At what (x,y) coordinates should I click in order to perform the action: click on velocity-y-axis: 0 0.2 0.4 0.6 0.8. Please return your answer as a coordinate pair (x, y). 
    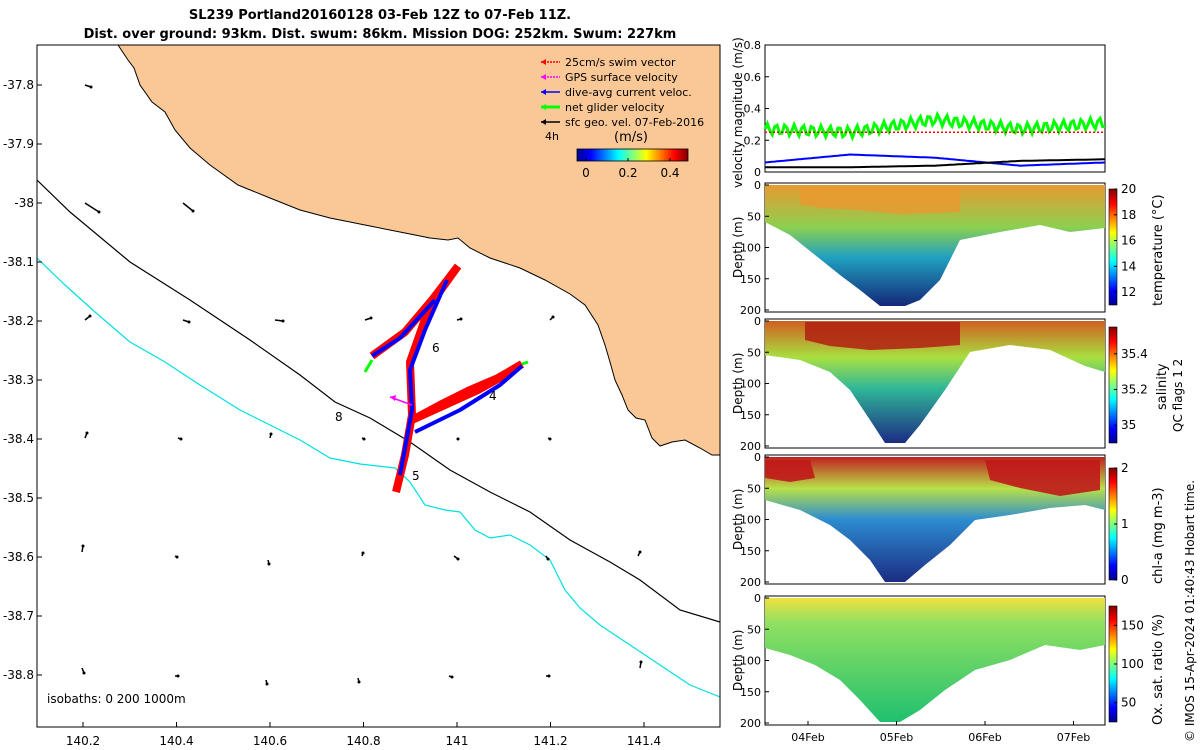
    Looking at the image, I should click on (756, 109).